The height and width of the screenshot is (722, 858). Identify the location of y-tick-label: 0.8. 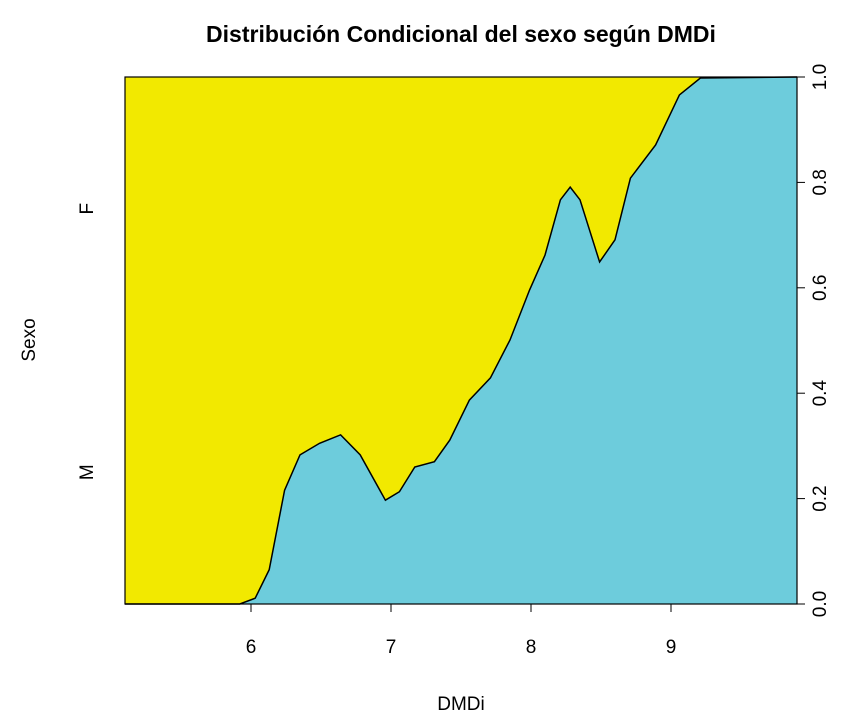
(820, 182).